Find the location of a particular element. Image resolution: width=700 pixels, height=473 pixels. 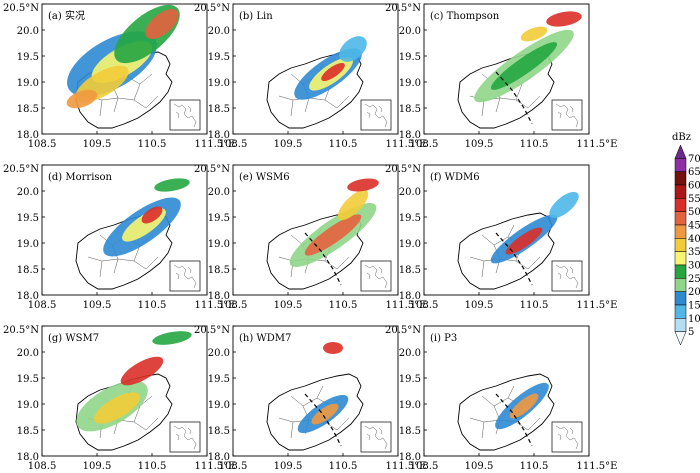

colorbar-label: 70 is located at coordinates (694, 159).